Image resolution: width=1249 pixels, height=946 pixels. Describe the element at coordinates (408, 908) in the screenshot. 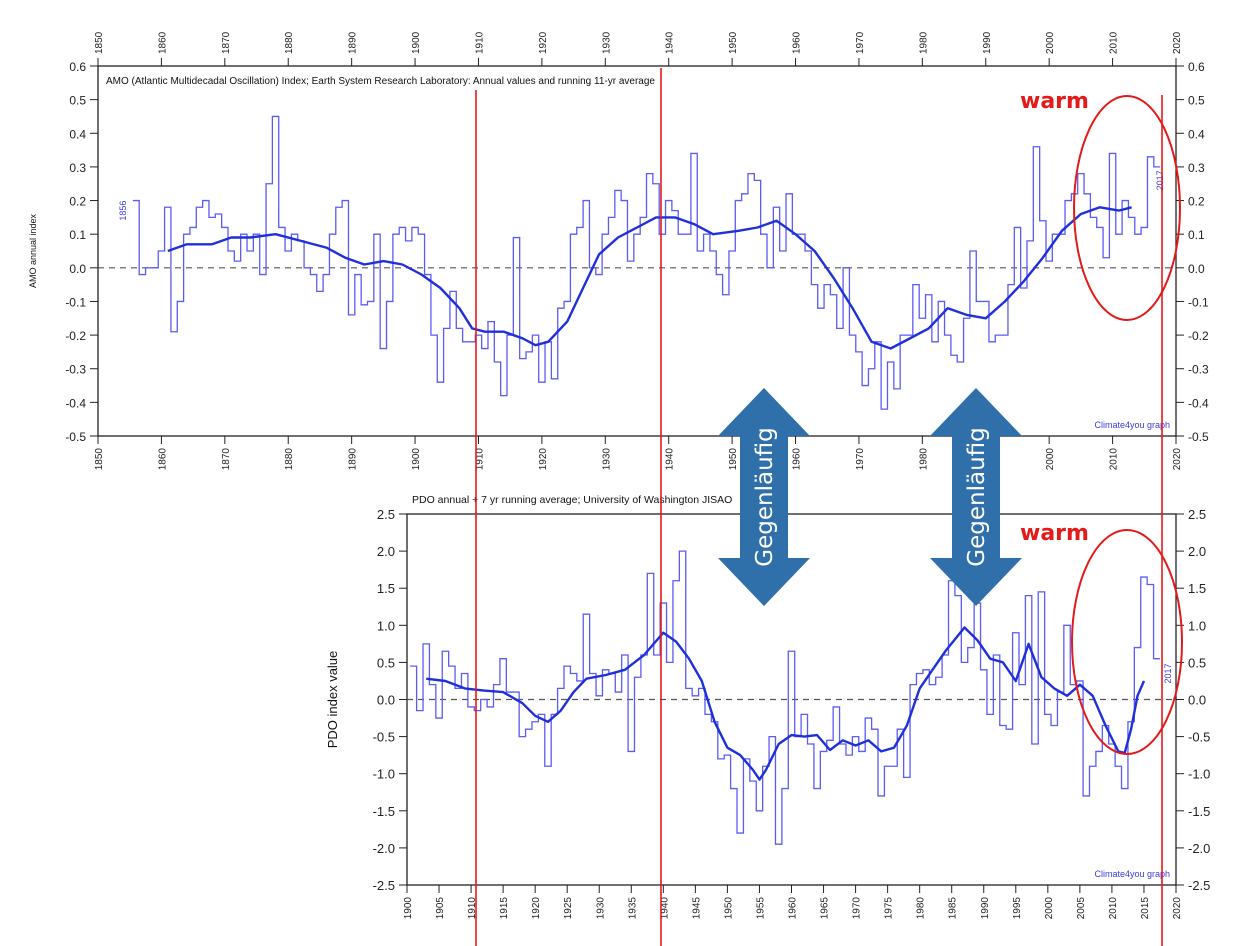

I see `x-tick-label-bottom: 1900` at that location.